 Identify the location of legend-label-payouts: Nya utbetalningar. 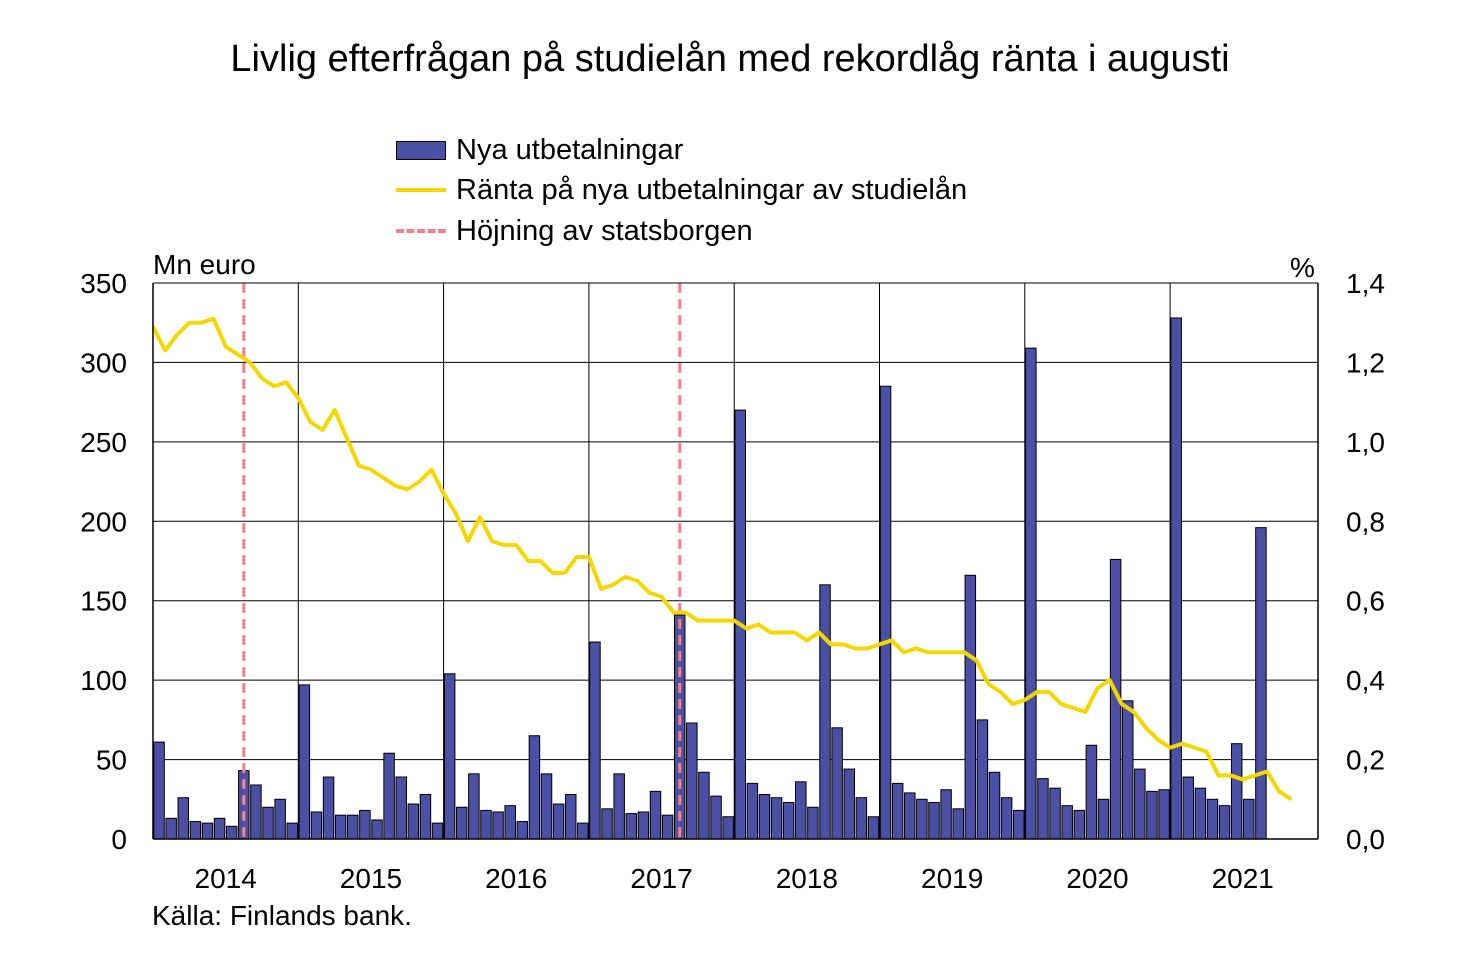
(570, 149).